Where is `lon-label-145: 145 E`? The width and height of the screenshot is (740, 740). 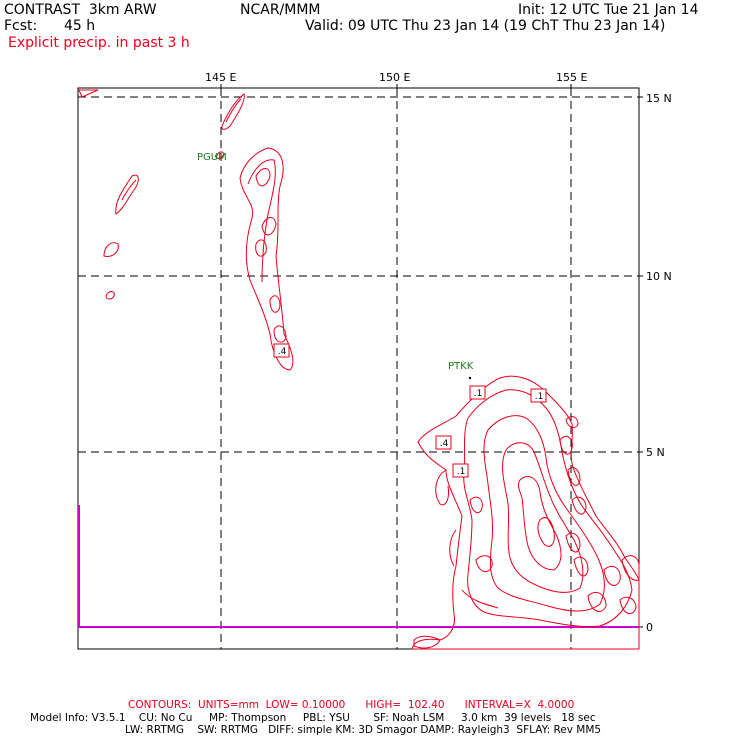
lon-label-145: 145 E is located at coordinates (221, 77).